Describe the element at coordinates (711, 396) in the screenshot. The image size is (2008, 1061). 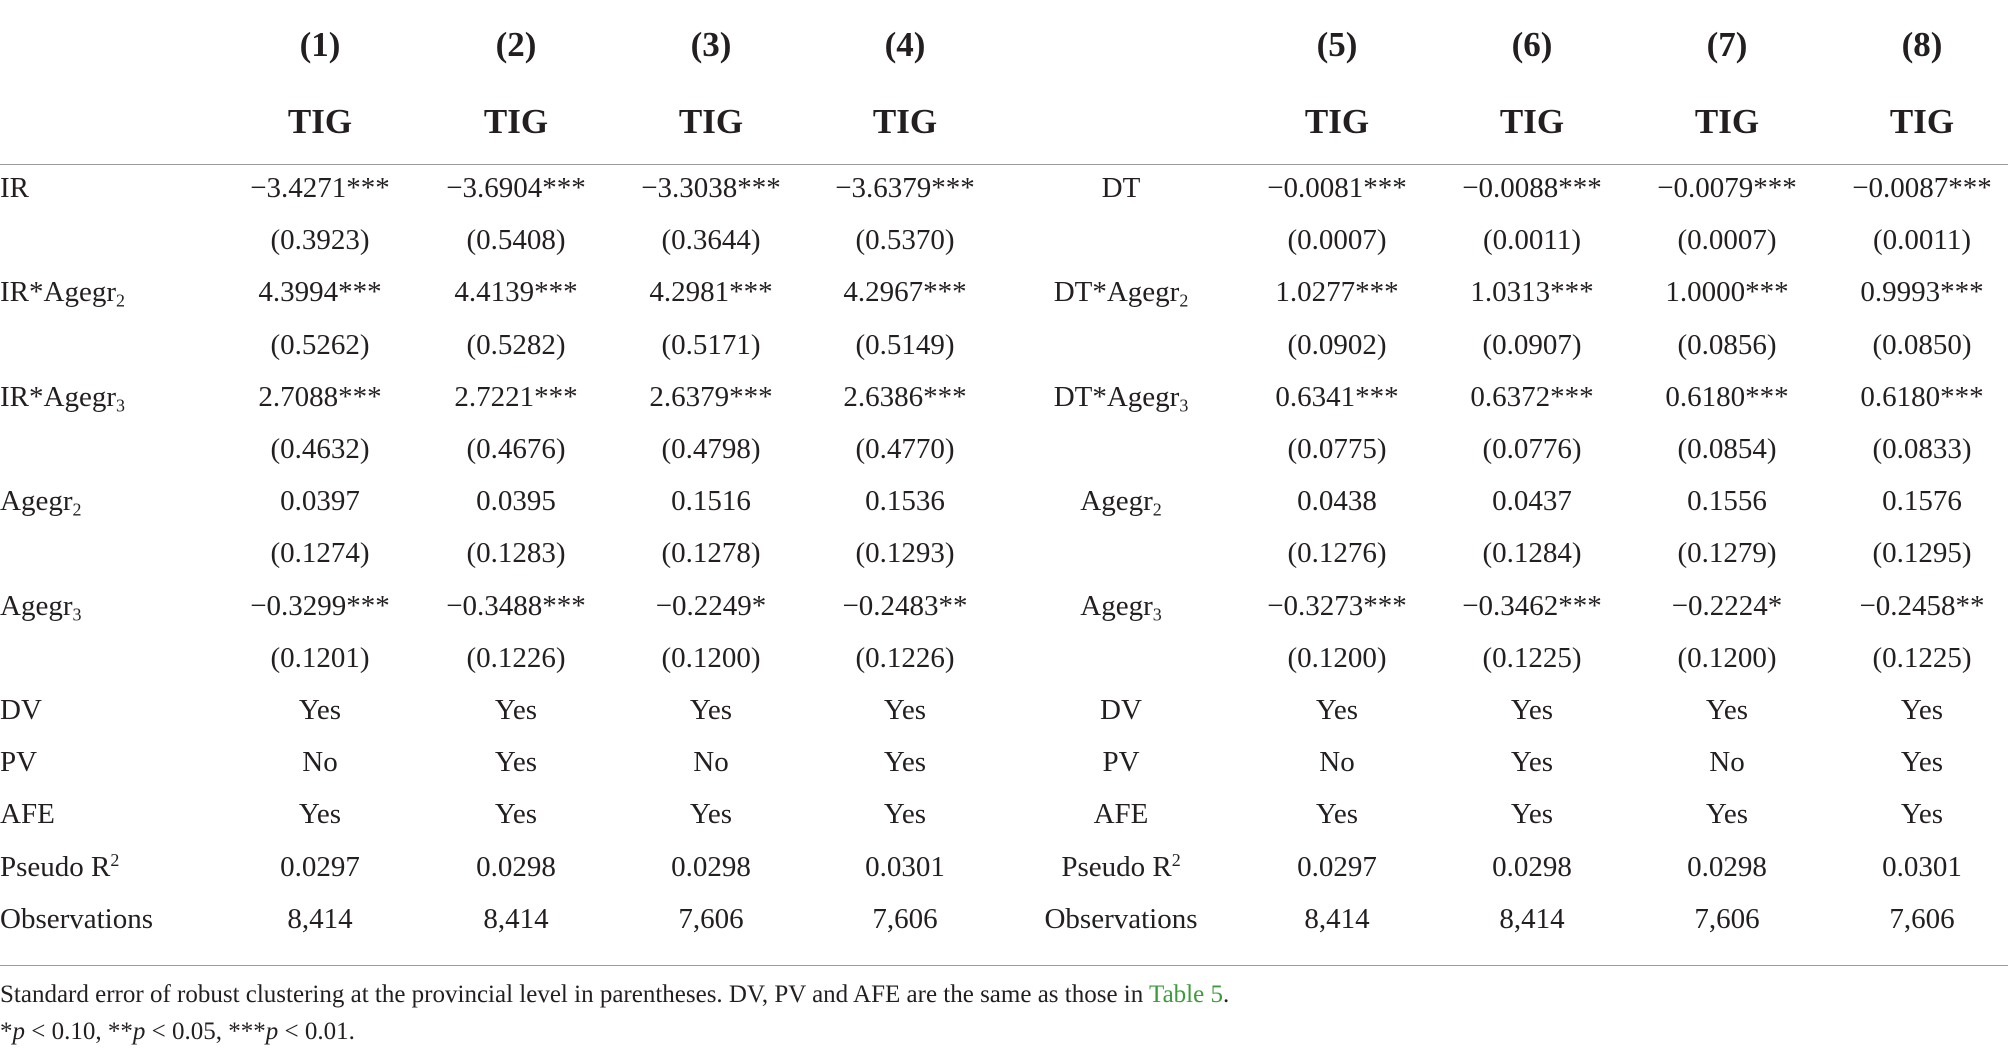
I see `value-model-3: 2.6379***` at that location.